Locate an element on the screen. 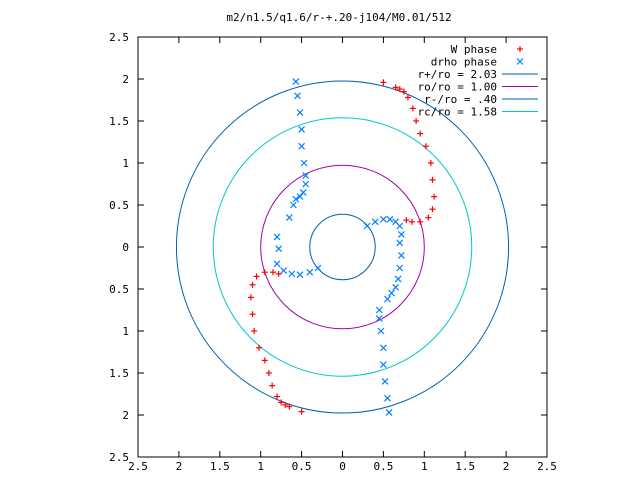 The height and width of the screenshot is (480, 640). legend-entry: rc/ro = 1.58 is located at coordinates (478, 112).